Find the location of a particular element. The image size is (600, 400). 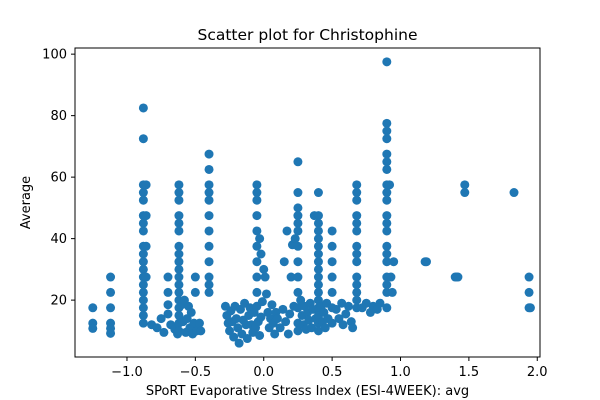

x-tick-label: 1.0 is located at coordinates (400, 372).